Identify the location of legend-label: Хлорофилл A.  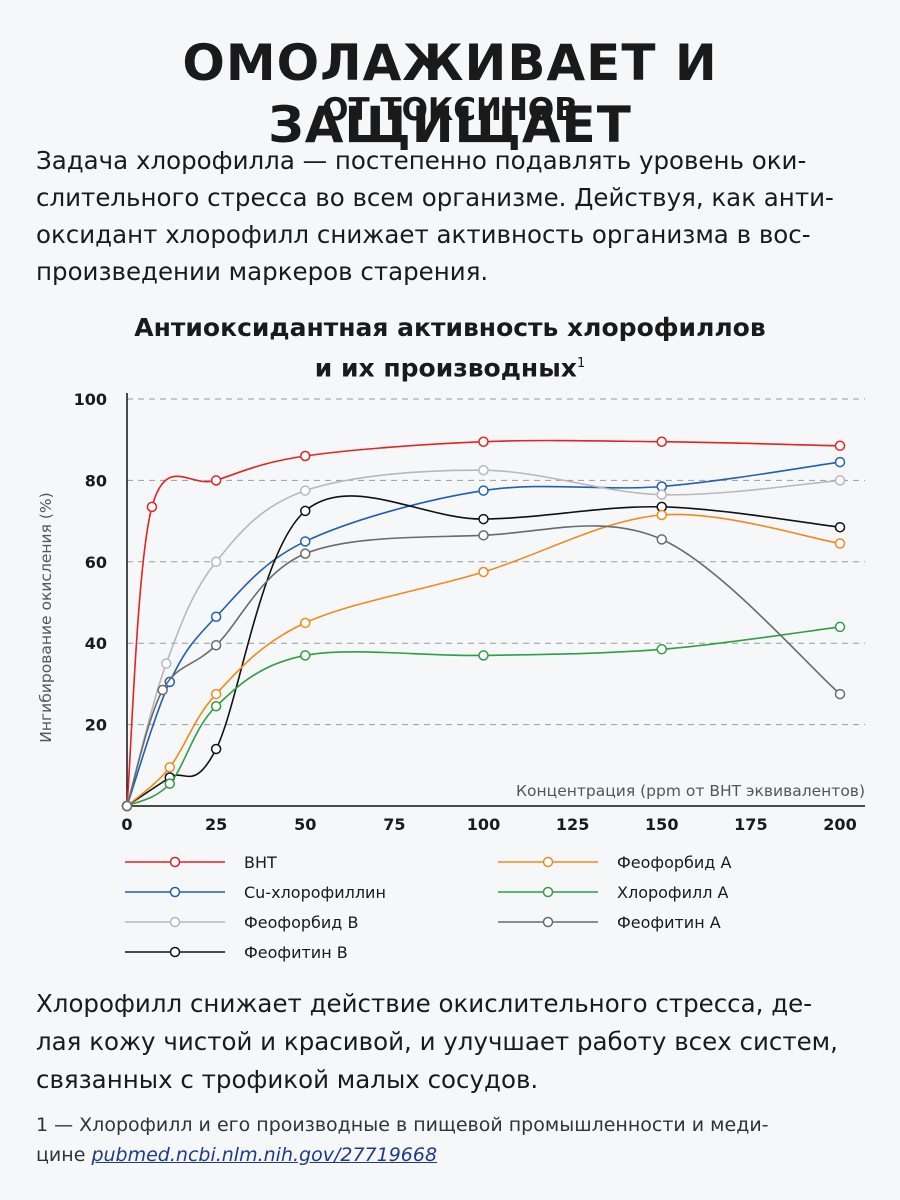
(673, 892).